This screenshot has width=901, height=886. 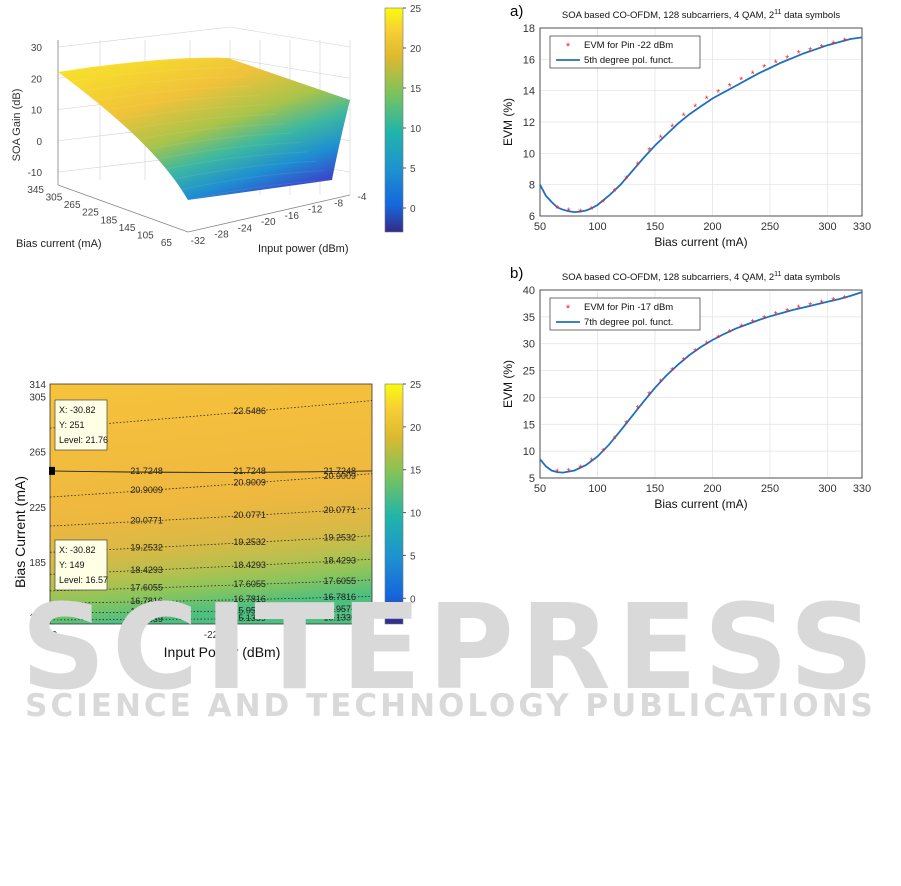 What do you see at coordinates (628, 45) in the screenshot?
I see `legend-entry: EVM for Pin -22 dBm` at bounding box center [628, 45].